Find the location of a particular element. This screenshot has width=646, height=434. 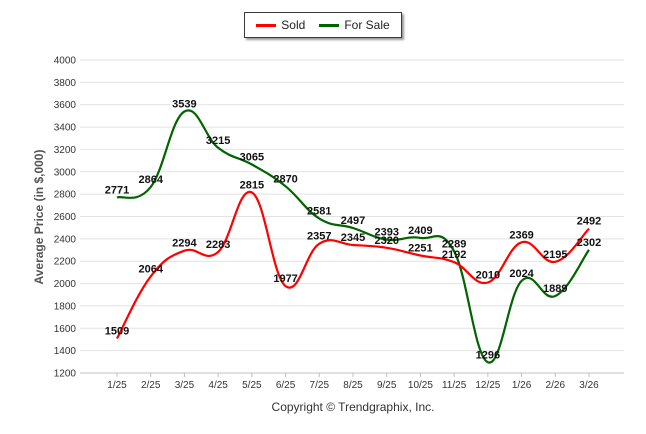

data-label-for-sale-1/25: 2771 is located at coordinates (117, 190).